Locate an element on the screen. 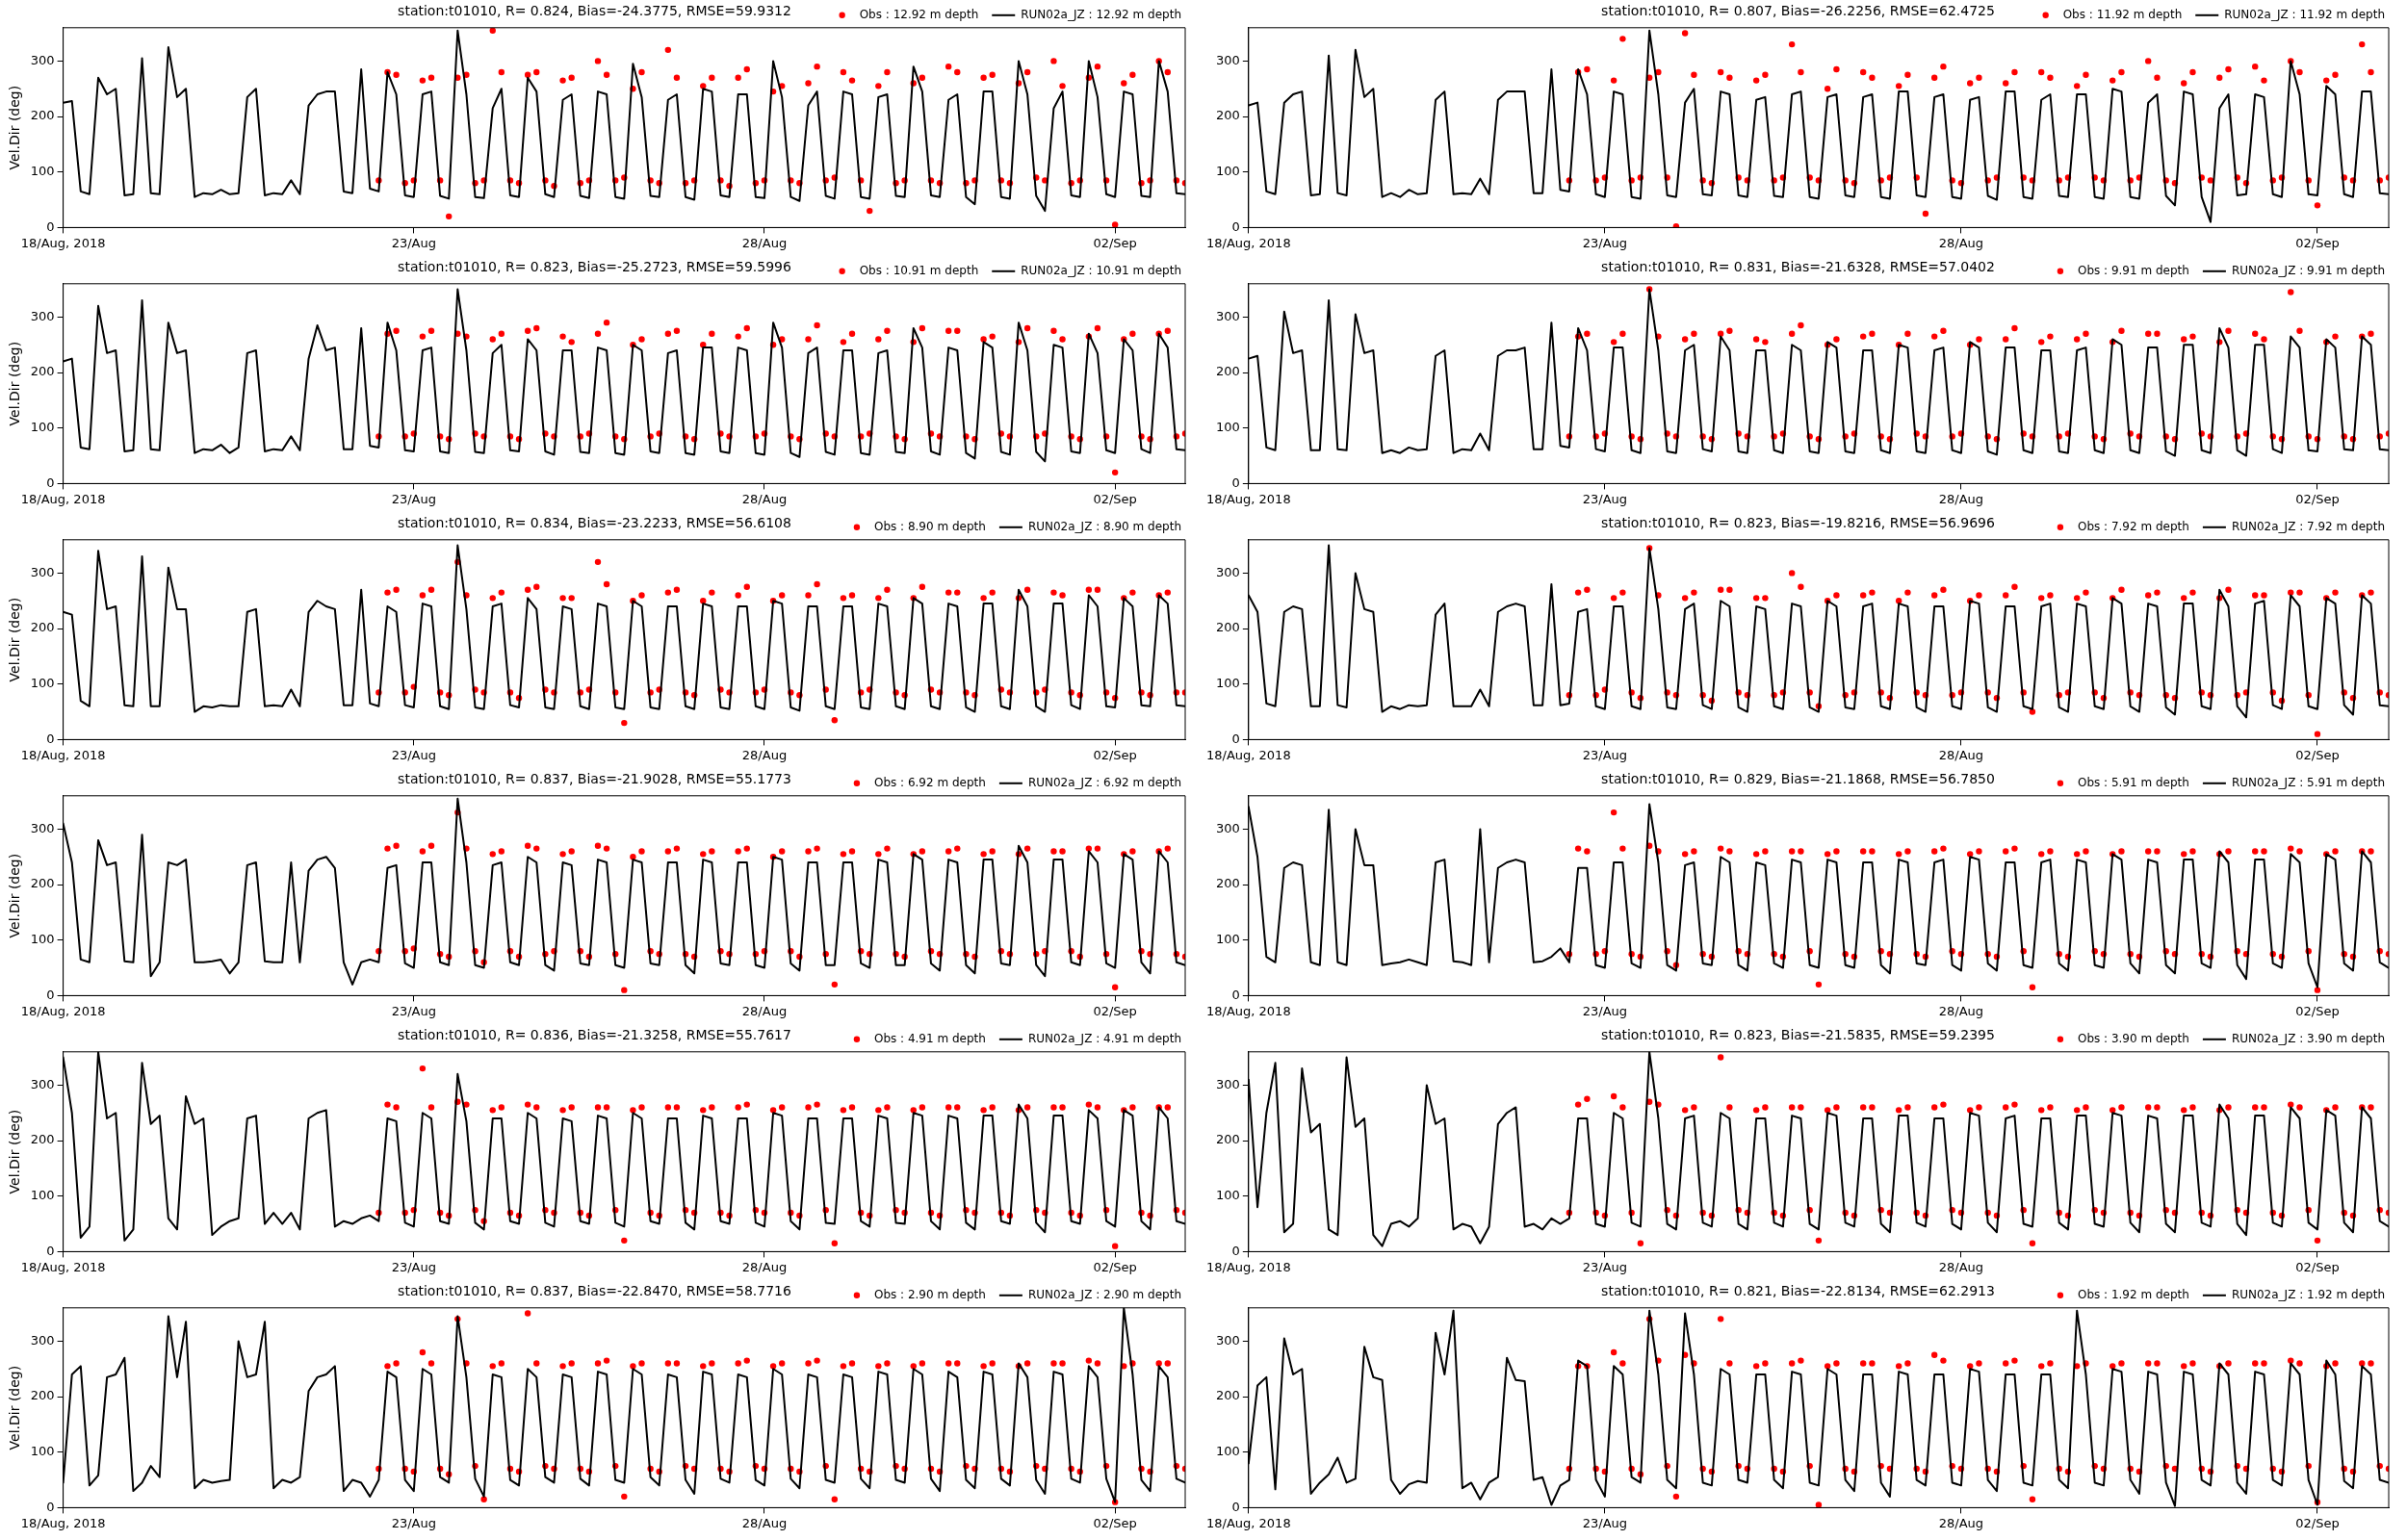 This screenshot has height=1540, width=2407. legend-label: Obs : 10.91 m depth is located at coordinates (919, 270).